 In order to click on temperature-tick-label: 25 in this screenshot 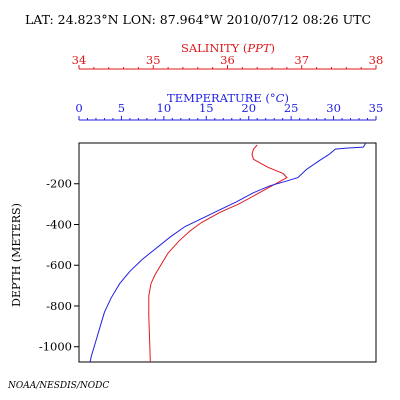, I will do `click(291, 108)`.